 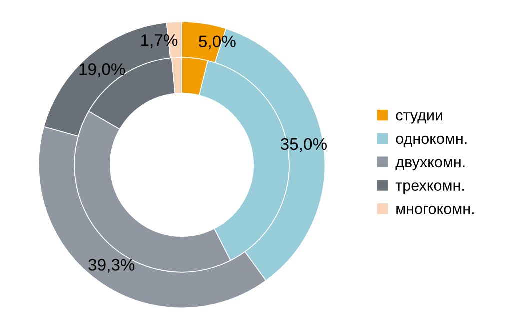 What do you see at coordinates (103, 71) in the screenshot?
I see `data-label: 19,0%` at bounding box center [103, 71].